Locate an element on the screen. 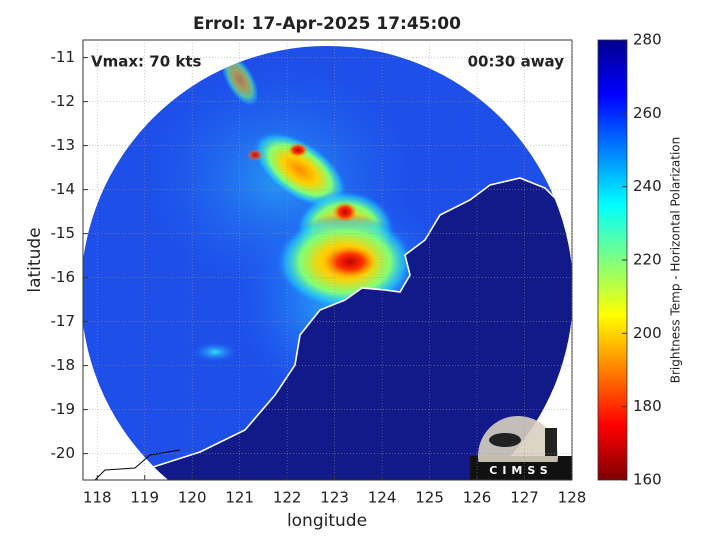 This screenshot has width=720, height=540. y-tick-label: -16 is located at coordinates (63, 277).